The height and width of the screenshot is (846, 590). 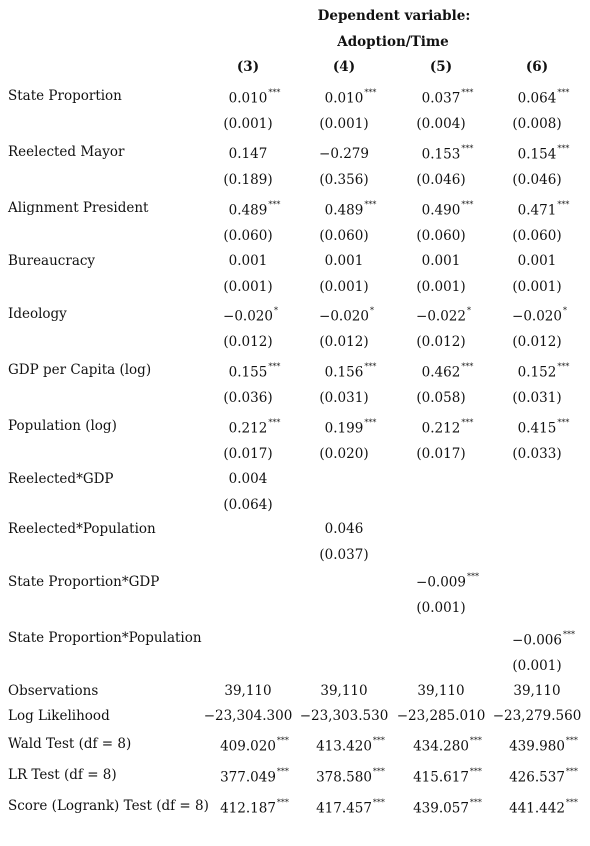 I want to click on coefficient-cell: 0.462***, so click(x=447, y=371).